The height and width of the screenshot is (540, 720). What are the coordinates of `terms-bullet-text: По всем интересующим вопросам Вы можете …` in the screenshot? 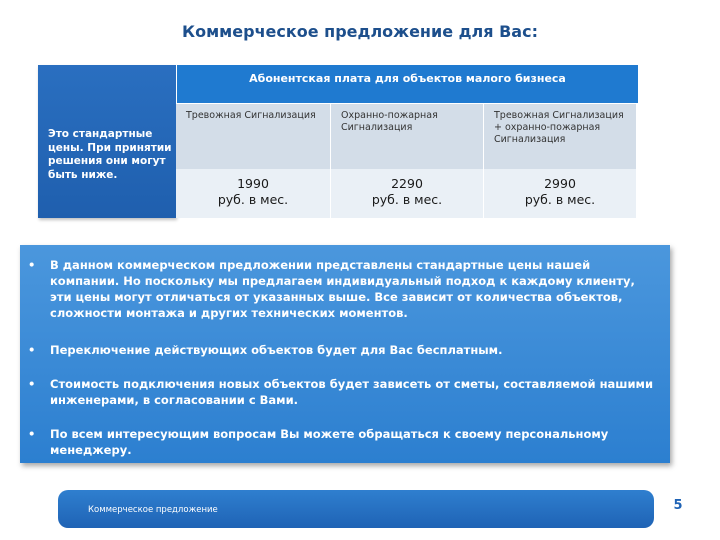 It's located at (329, 442).